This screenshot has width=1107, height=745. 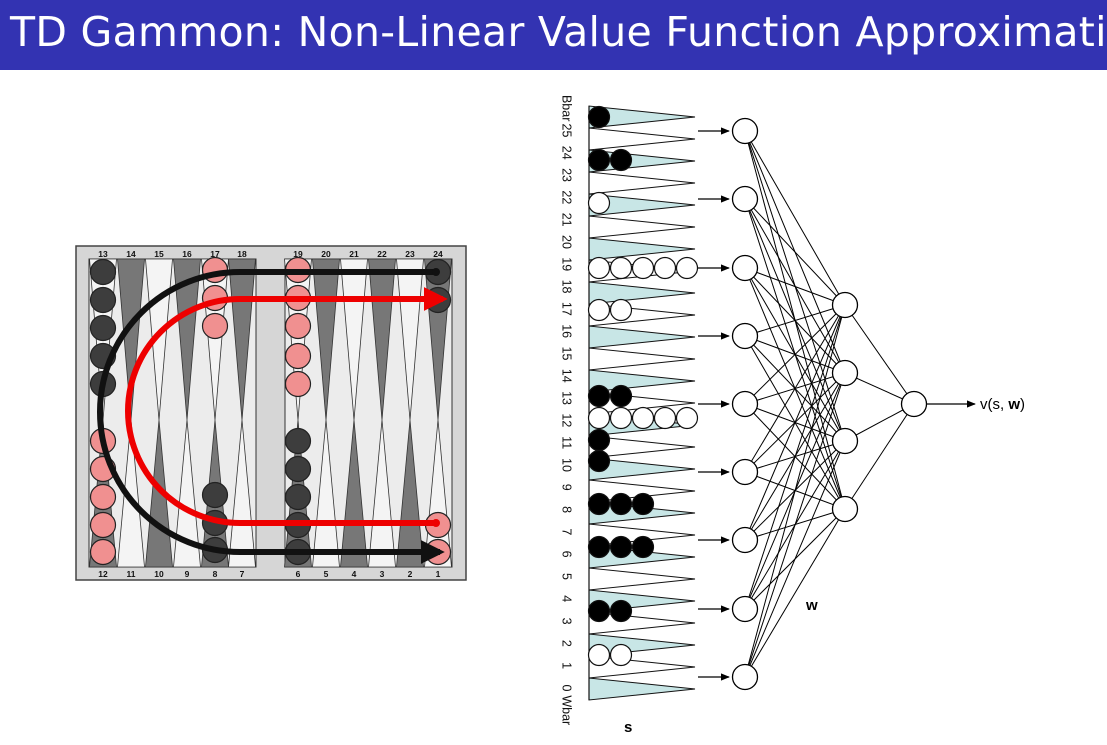 What do you see at coordinates (567, 264) in the screenshot?
I see `point-label: 19` at bounding box center [567, 264].